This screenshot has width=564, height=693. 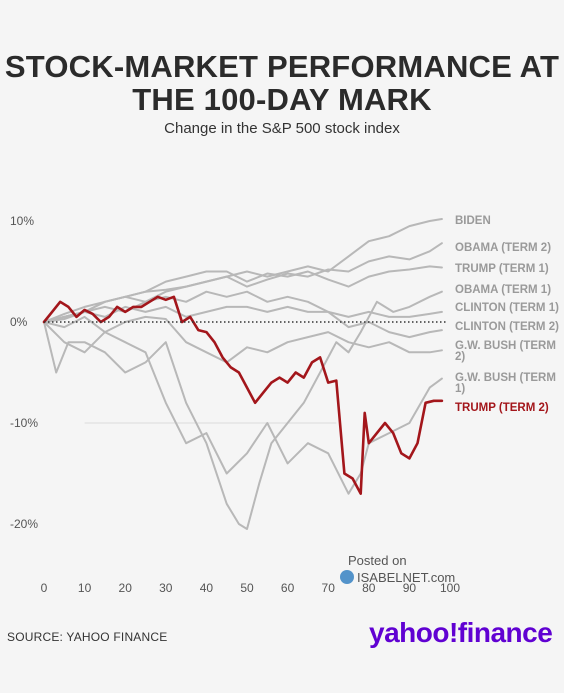 I want to click on y-tick-label: -20%, so click(x=24, y=524).